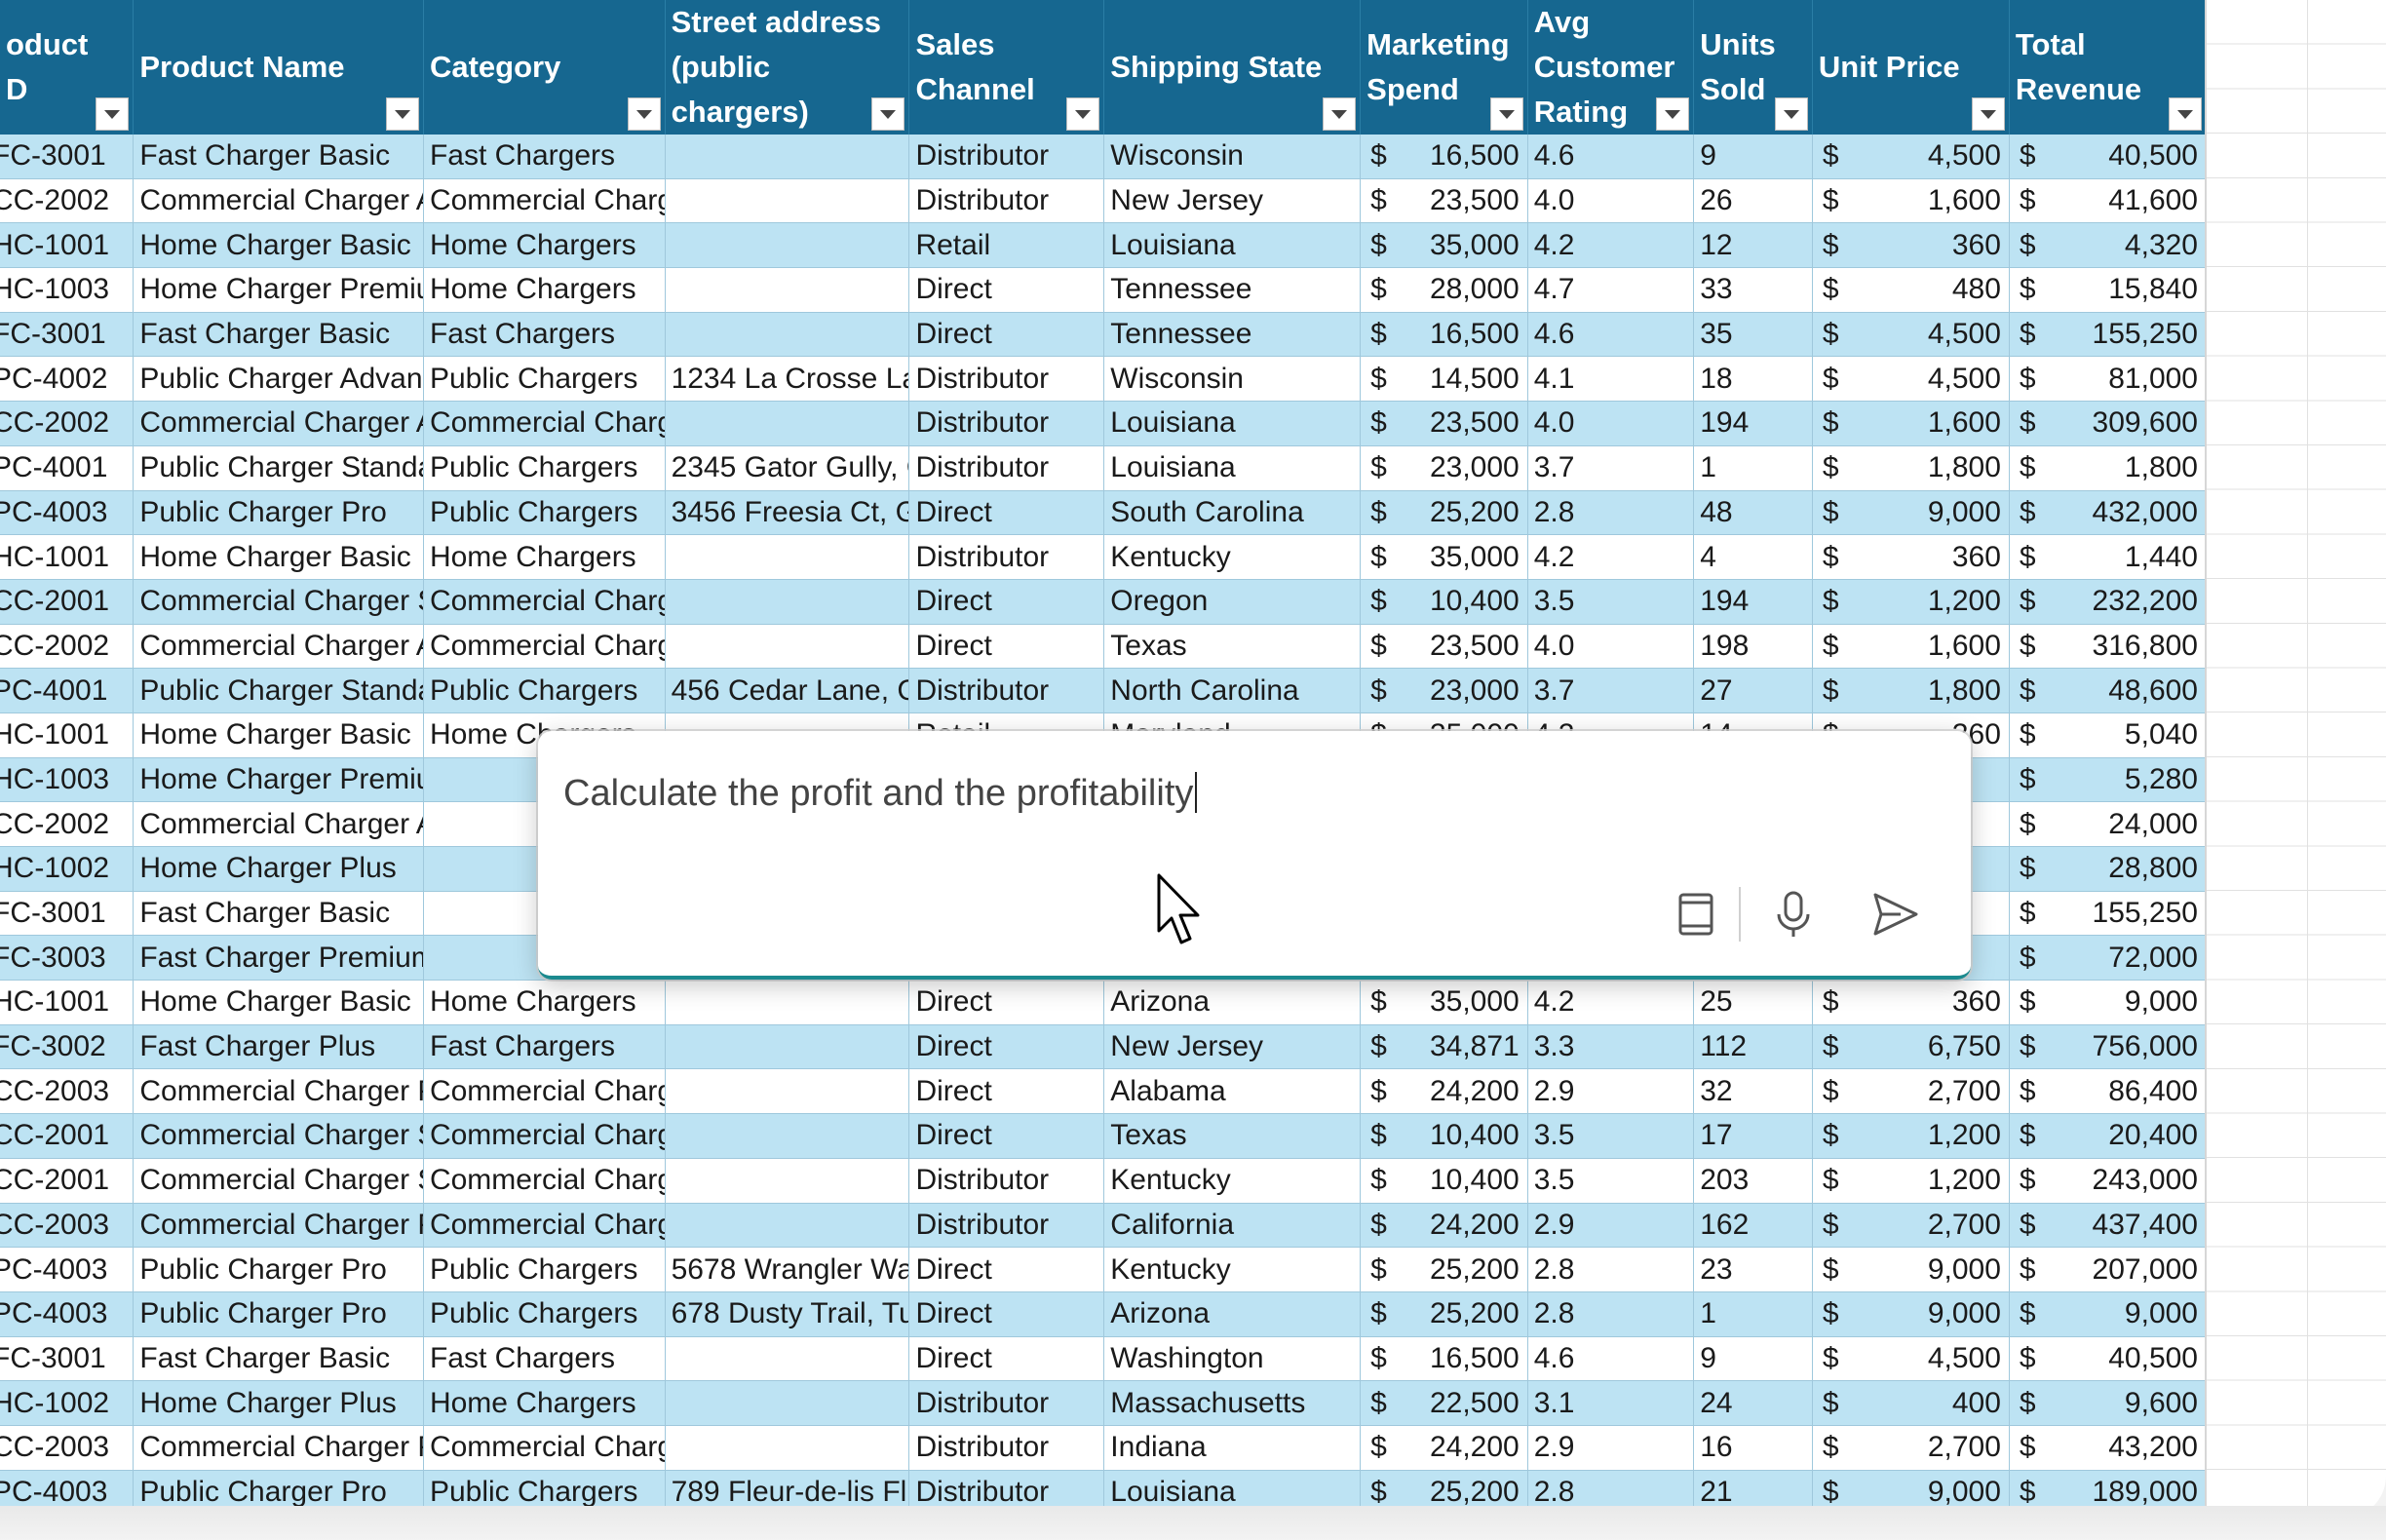 This screenshot has width=2386, height=1540. What do you see at coordinates (1232, 1047) in the screenshot?
I see `cell-state: New Jersey` at bounding box center [1232, 1047].